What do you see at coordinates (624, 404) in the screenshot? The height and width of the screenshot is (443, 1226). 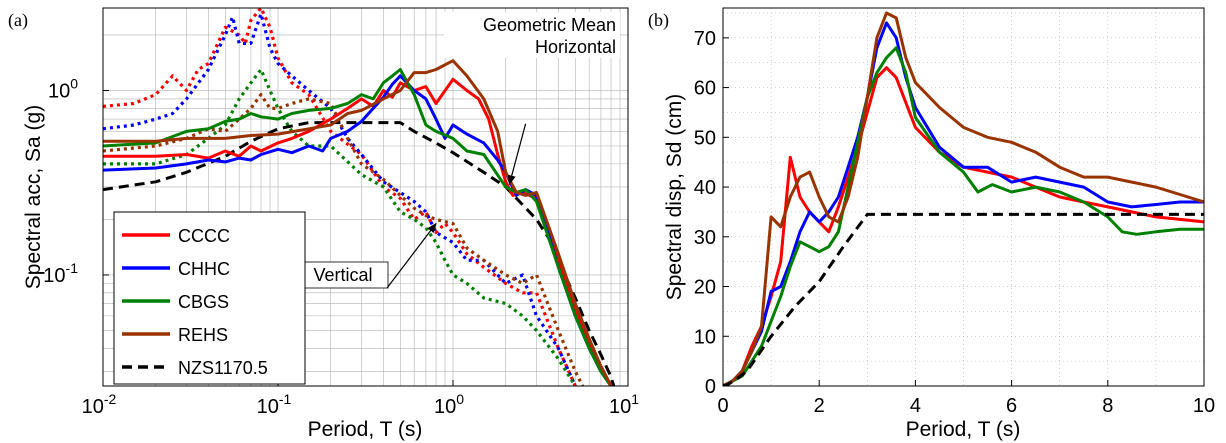 I see `x-tick-label-a: 10¹` at bounding box center [624, 404].